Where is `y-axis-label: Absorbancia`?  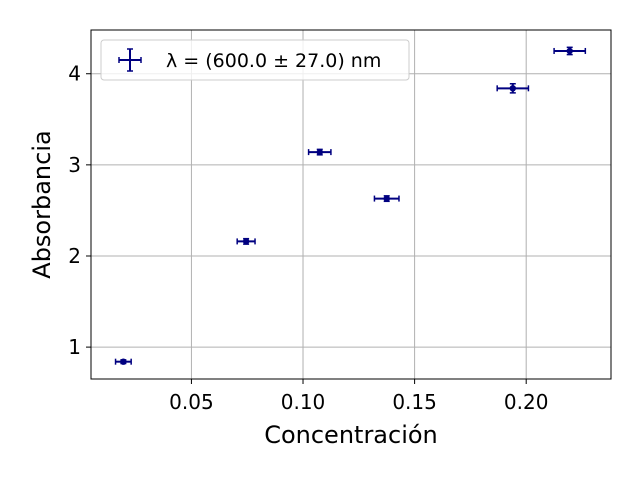 y-axis-label: Absorbancia is located at coordinates (42, 204).